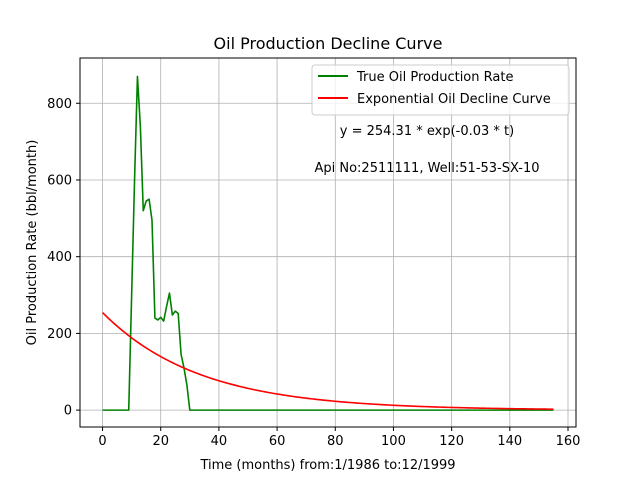 The width and height of the screenshot is (640, 484). I want to click on x-tick-label: 140, so click(509, 441).